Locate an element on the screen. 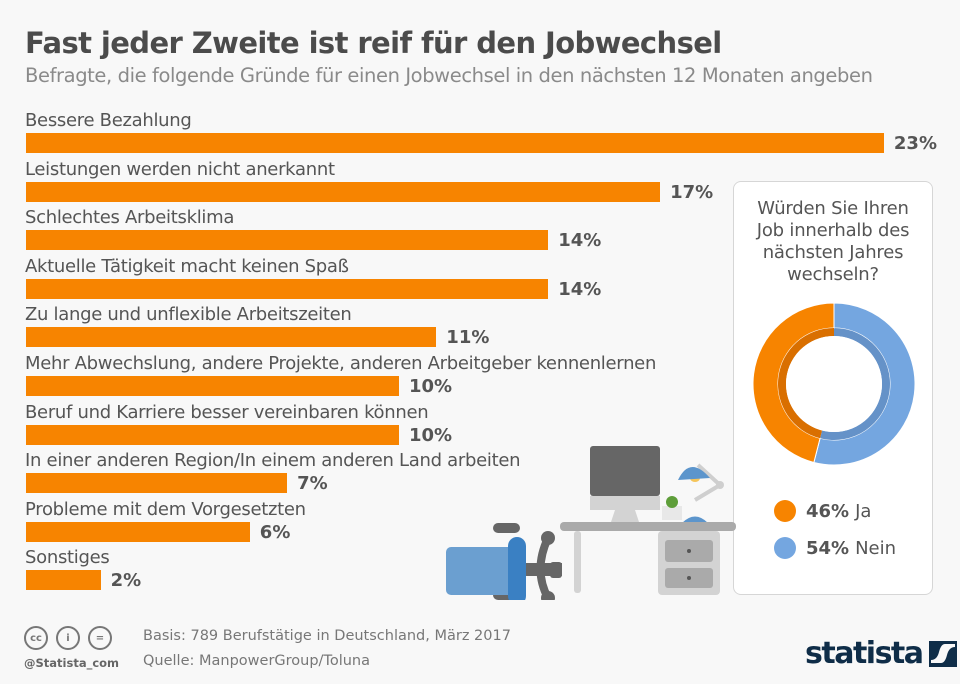 This screenshot has height=684, width=960. no-derivatives-icon: = is located at coordinates (100, 638).